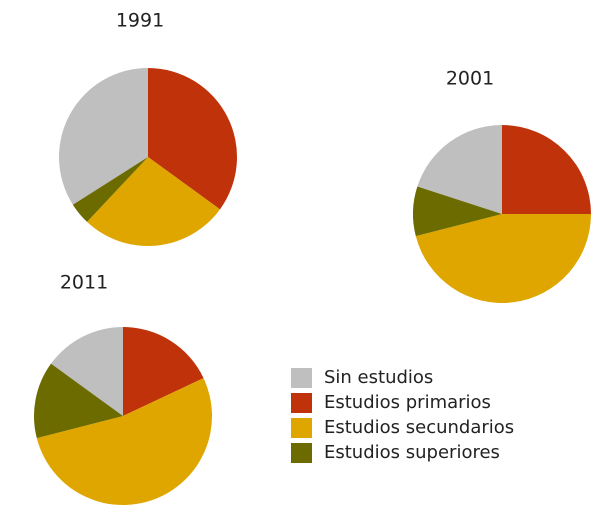 Image resolution: width=592 pixels, height=506 pixels. I want to click on legend-label: Estudios superiores, so click(412, 452).